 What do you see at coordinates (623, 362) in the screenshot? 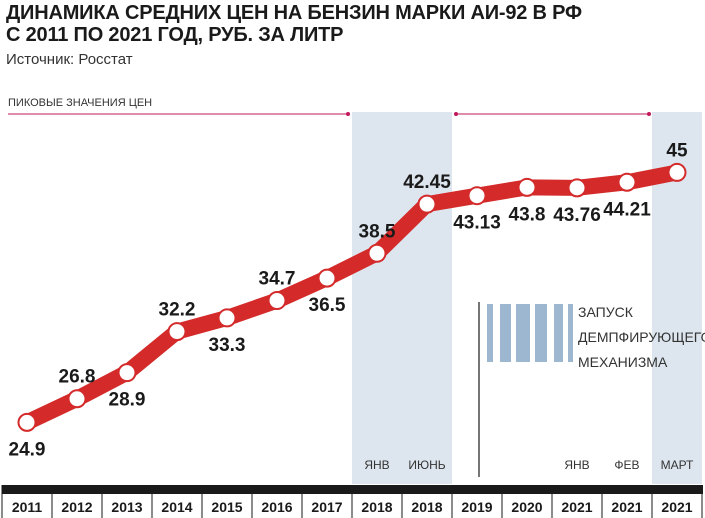
I see `annotation-line-3: МЕХАНИЗМА` at bounding box center [623, 362].